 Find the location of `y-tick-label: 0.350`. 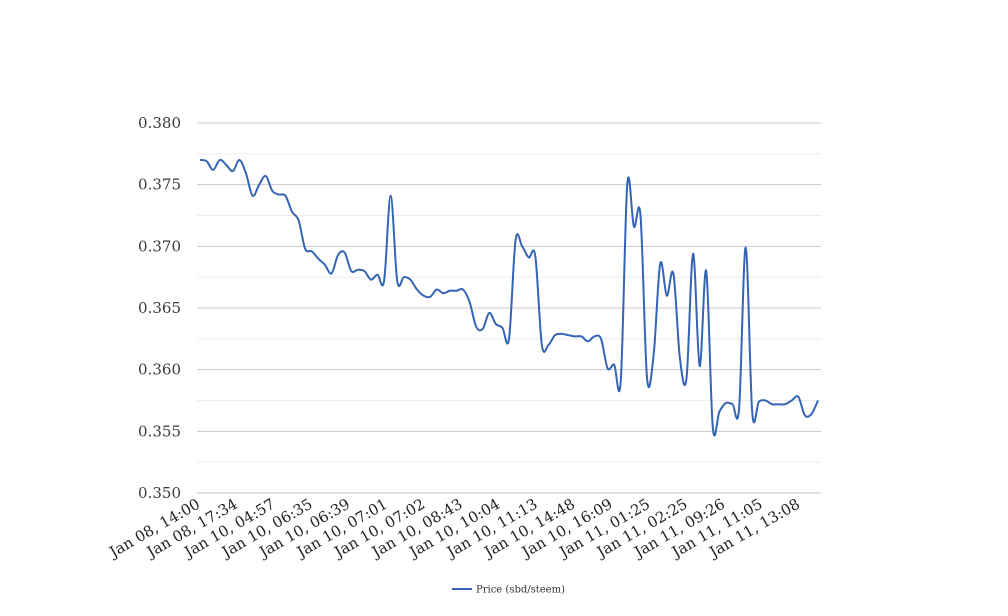

y-tick-label: 0.350 is located at coordinates (159, 493).